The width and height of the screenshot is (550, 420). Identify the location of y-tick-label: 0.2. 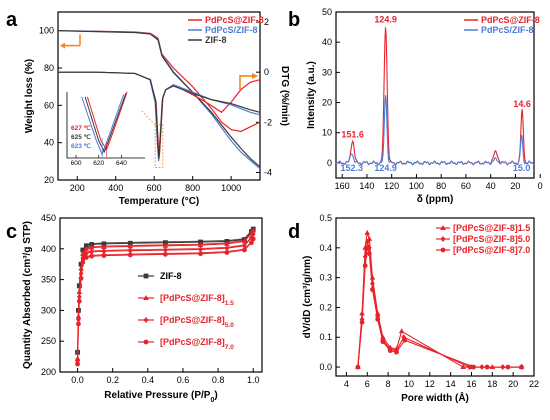
(325, 307).